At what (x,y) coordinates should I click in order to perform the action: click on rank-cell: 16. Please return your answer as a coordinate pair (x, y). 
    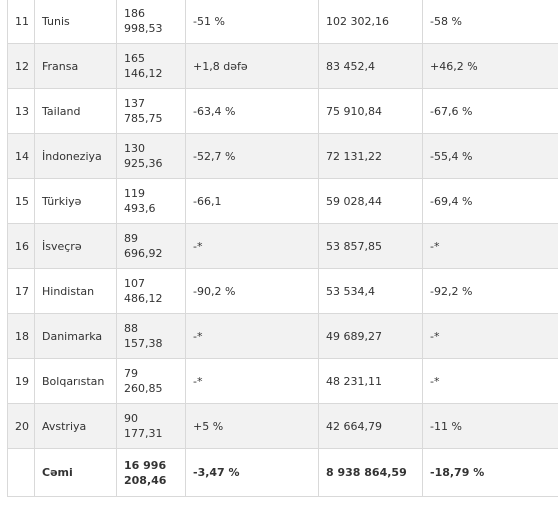
    Looking at the image, I should click on (21, 246).